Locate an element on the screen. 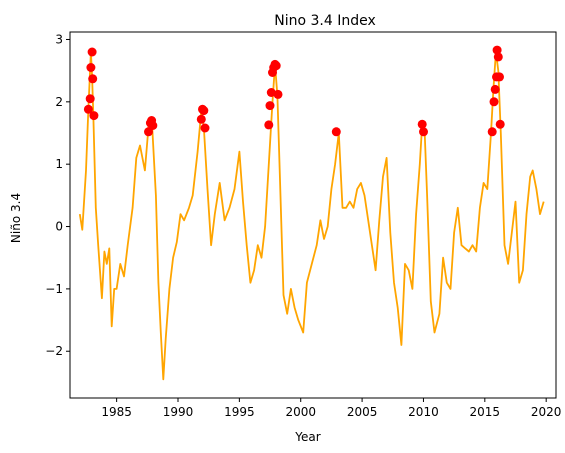  x-axis-label: Year is located at coordinates (307, 437).